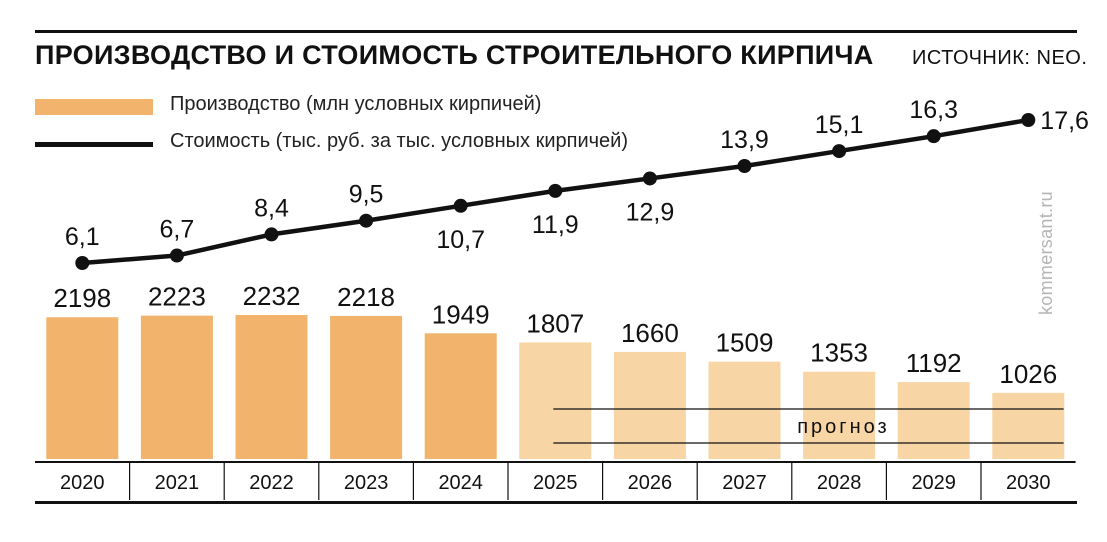 The width and height of the screenshot is (1107, 542). What do you see at coordinates (460, 240) in the screenshot?
I see `cost-value-label: 10,7` at bounding box center [460, 240].